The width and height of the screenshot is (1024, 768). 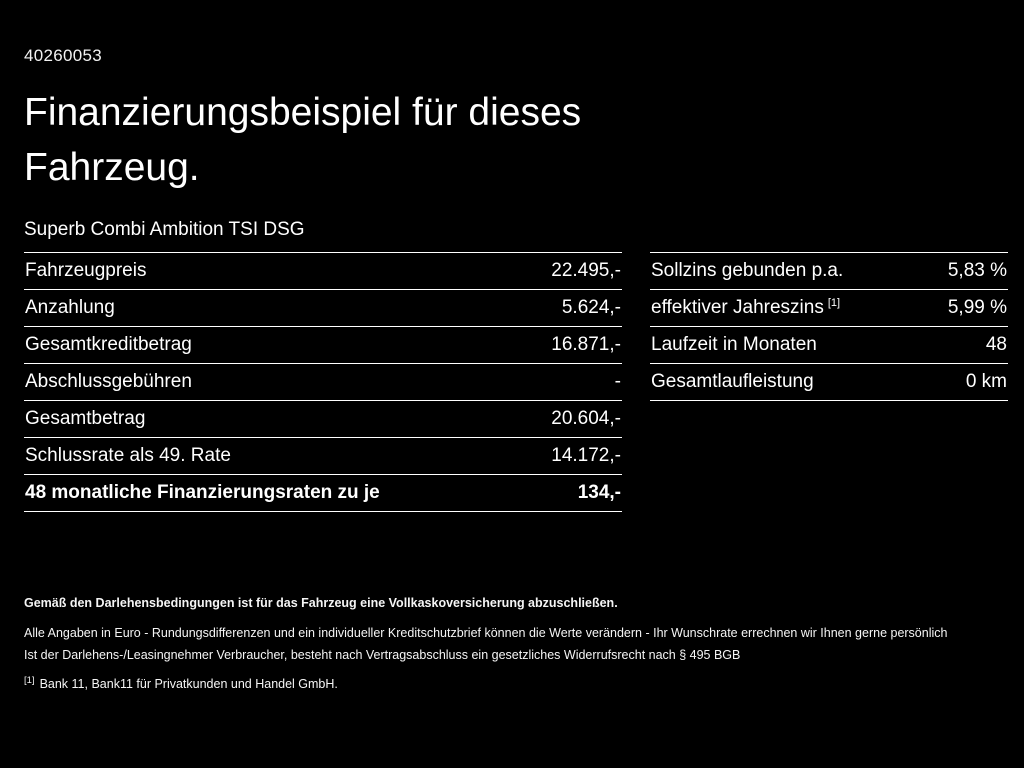 What do you see at coordinates (586, 456) in the screenshot?
I see `row-value: 14.172,-` at bounding box center [586, 456].